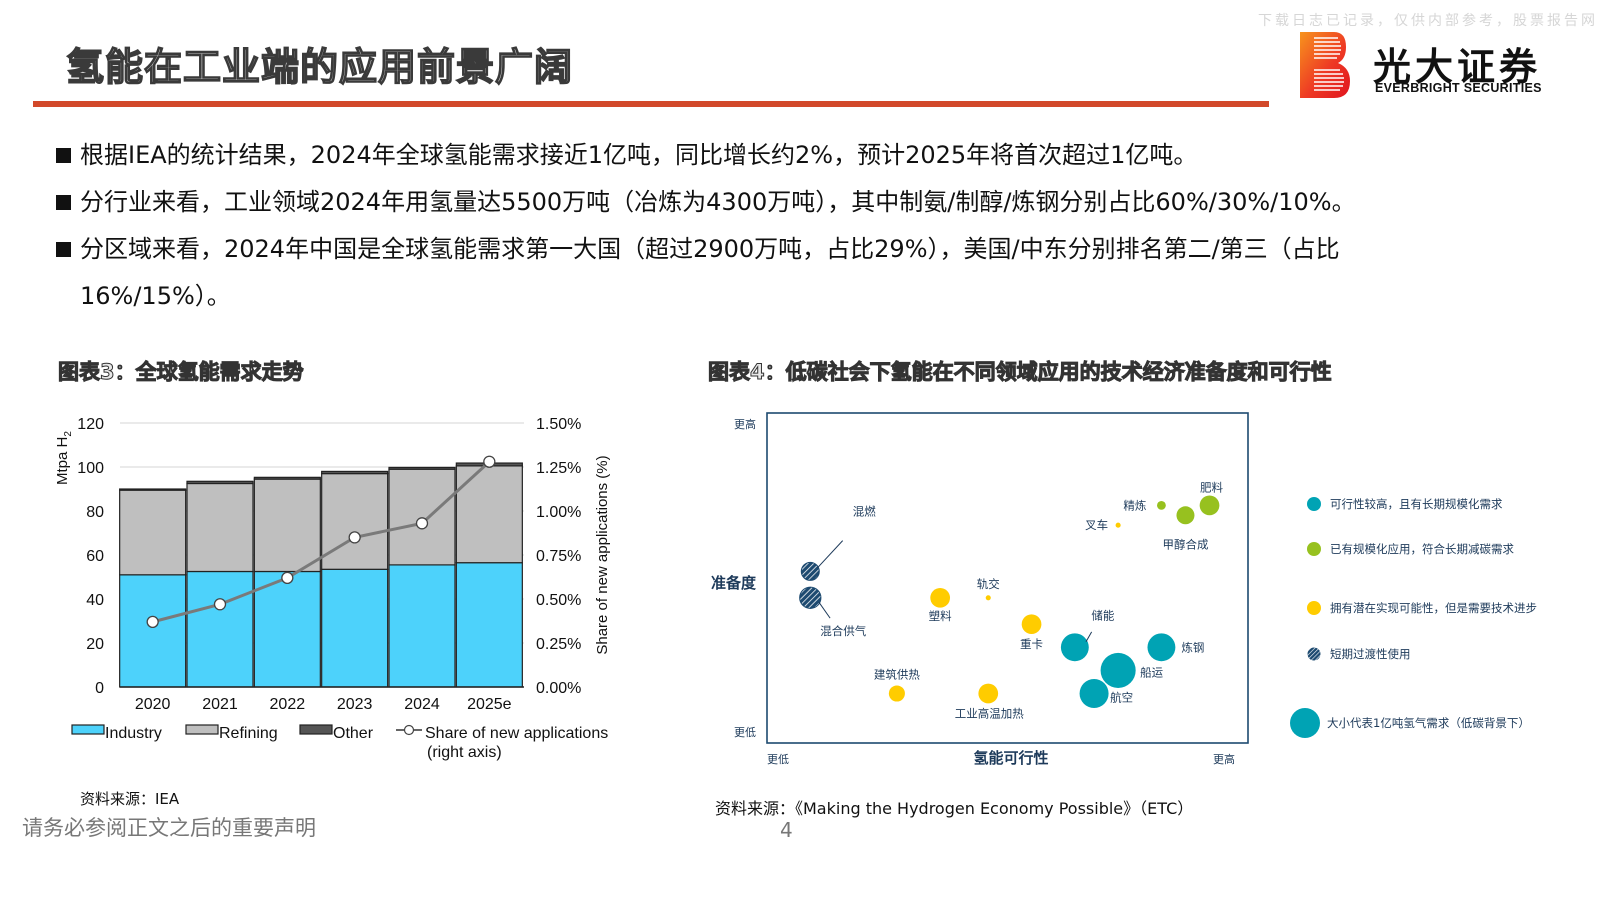  I want to click on y2-tick-label: 1.25%, so click(558, 468).